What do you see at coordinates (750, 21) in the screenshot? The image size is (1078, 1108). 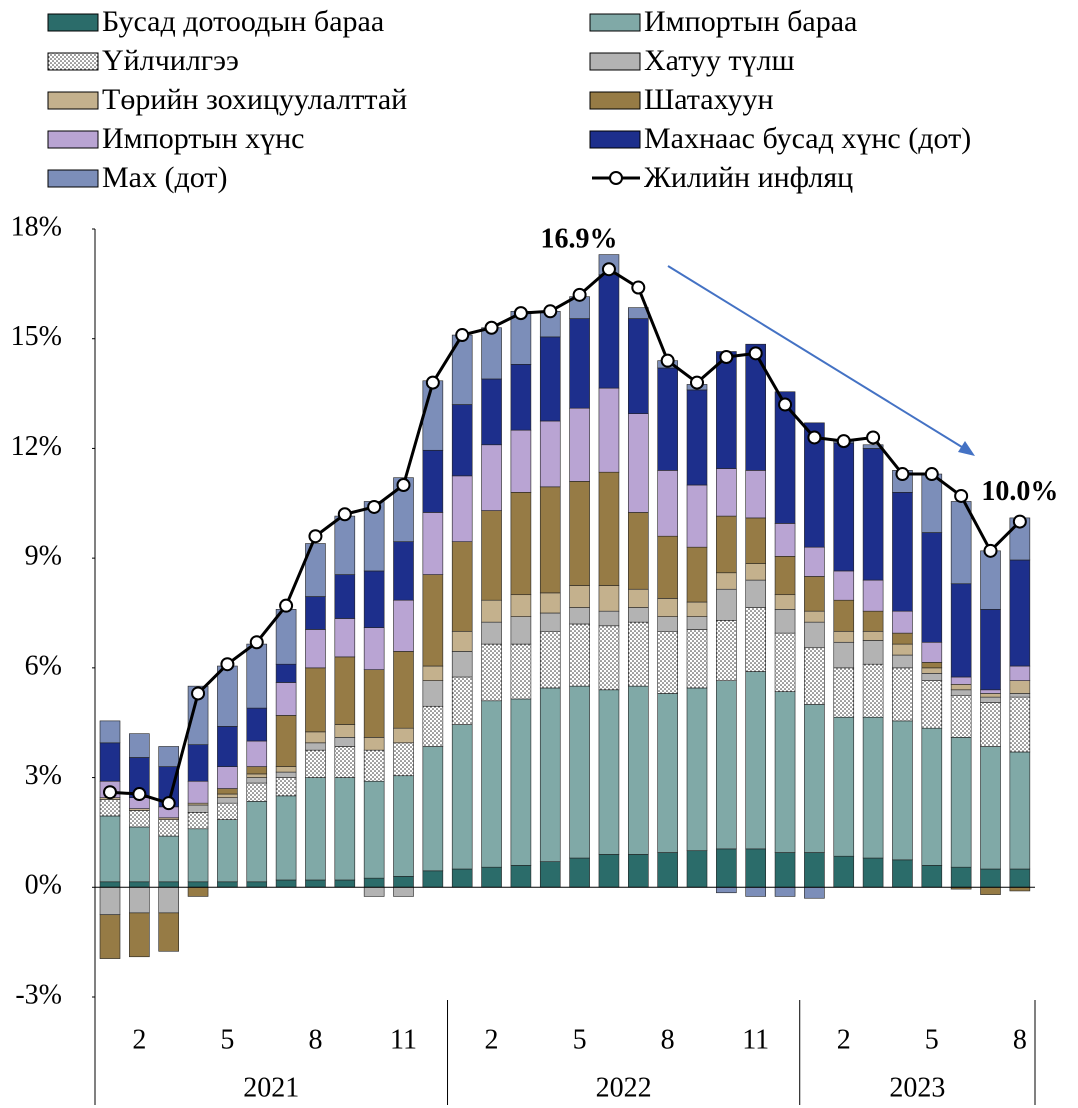 I see `legend-label: Импортын бараа` at bounding box center [750, 21].